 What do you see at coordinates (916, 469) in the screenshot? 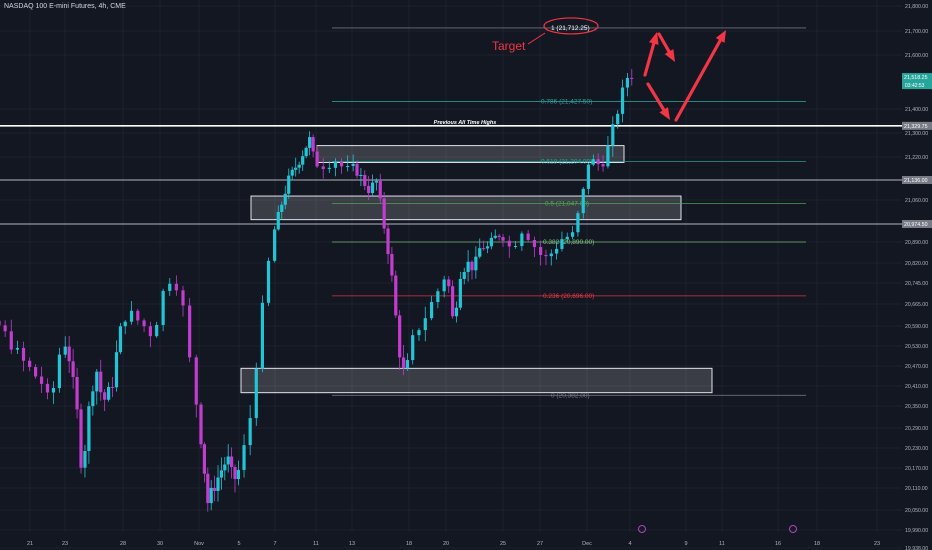
I see `y-tick-label: 20,170.00` at bounding box center [916, 469].